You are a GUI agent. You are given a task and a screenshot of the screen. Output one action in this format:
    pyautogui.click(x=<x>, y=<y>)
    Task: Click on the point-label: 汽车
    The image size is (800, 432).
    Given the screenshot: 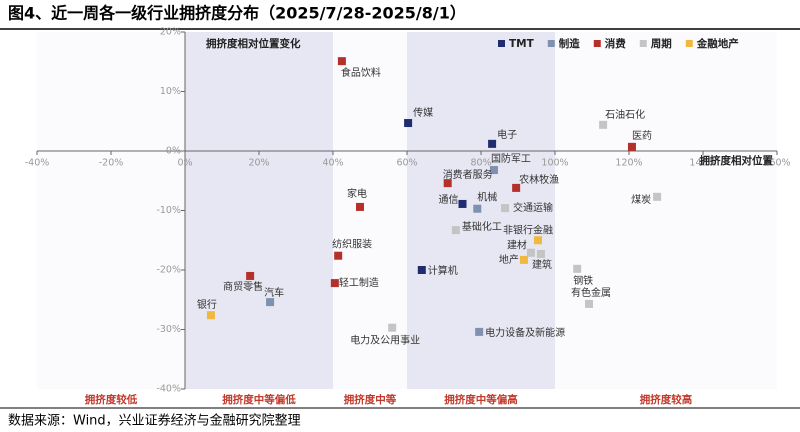 What is the action you would take?
    pyautogui.click(x=274, y=292)
    